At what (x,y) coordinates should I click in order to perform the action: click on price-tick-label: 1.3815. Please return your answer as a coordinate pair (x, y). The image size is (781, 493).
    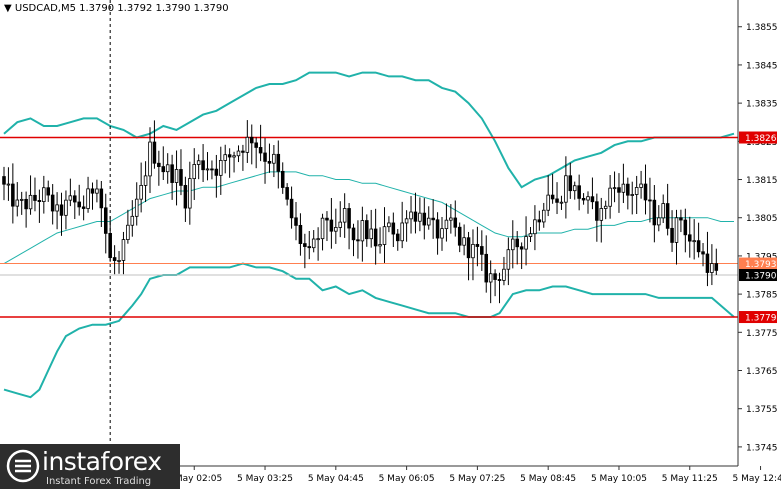
    Looking at the image, I should click on (762, 181).